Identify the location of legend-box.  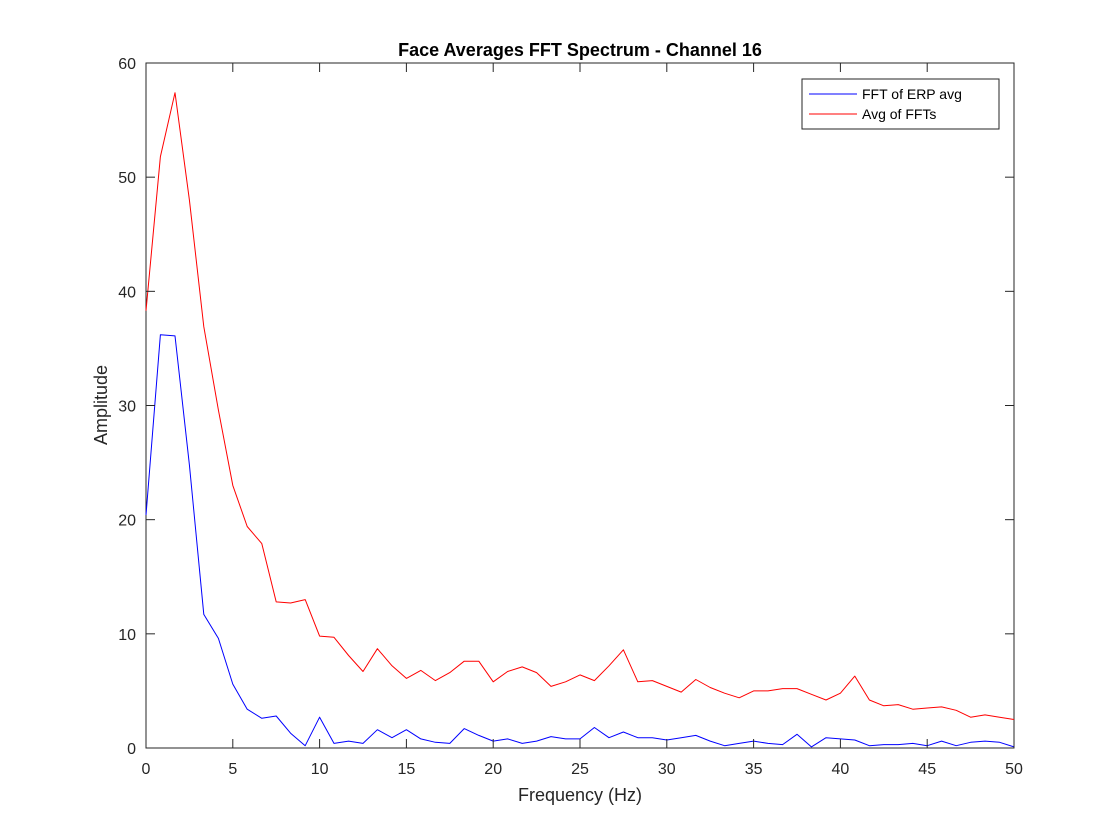
(900, 104).